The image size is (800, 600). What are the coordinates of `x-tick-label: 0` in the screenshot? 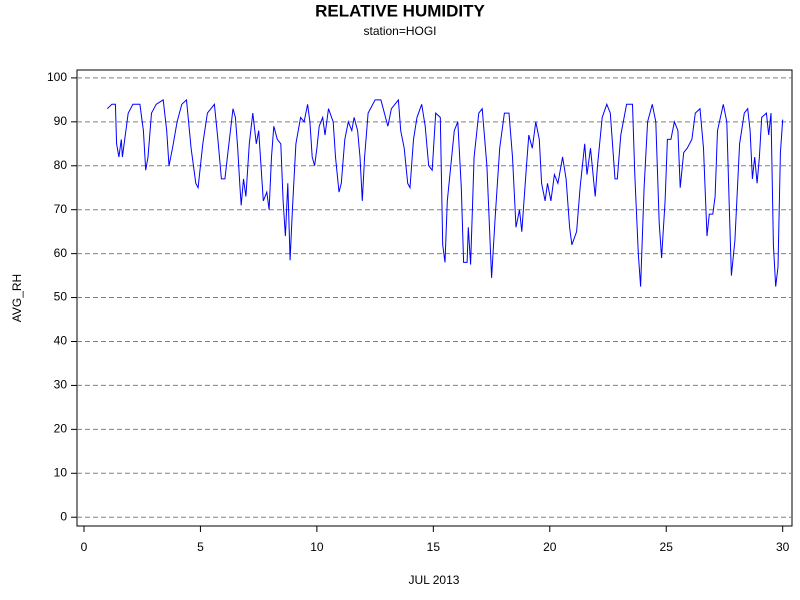 It's located at (84, 547).